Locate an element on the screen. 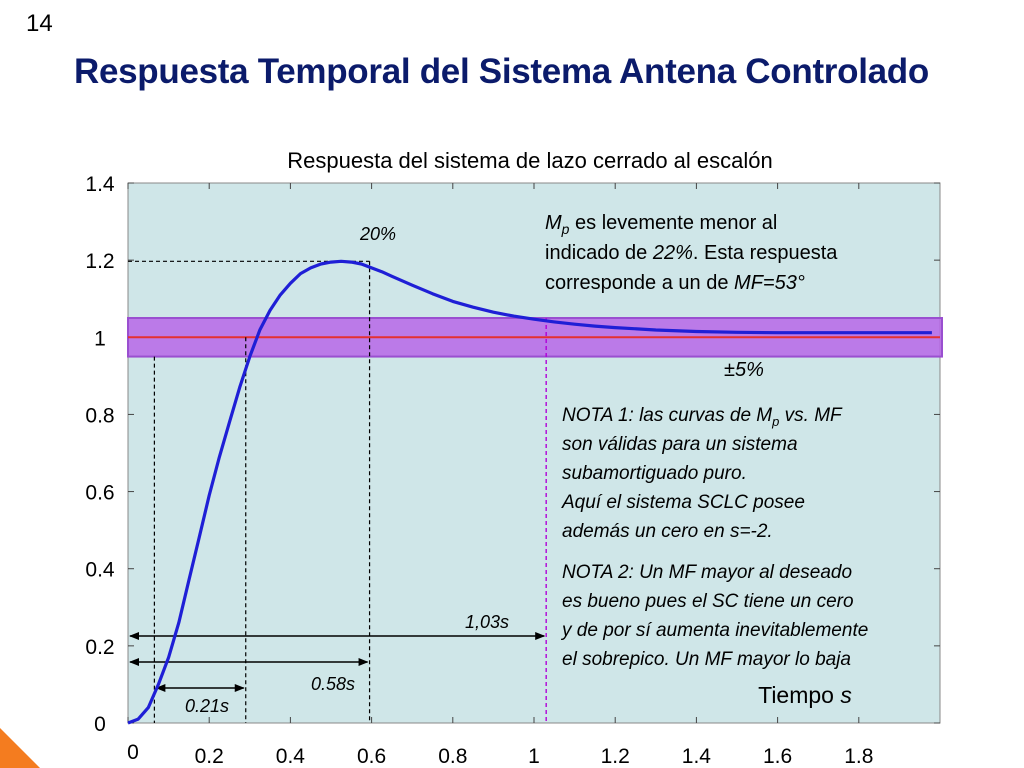 This screenshot has height=768, width=1024. x-tick-label: 0.6 is located at coordinates (371, 756).